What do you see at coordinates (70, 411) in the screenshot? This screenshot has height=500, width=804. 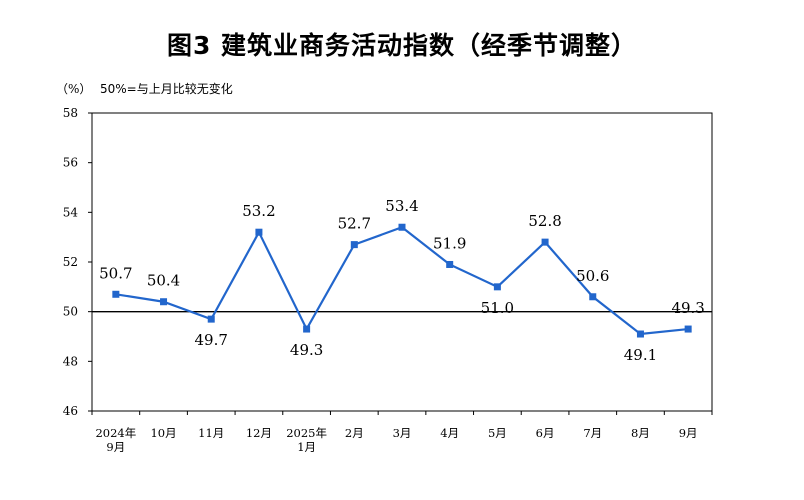 I see `y-tick-label: 46` at bounding box center [70, 411].